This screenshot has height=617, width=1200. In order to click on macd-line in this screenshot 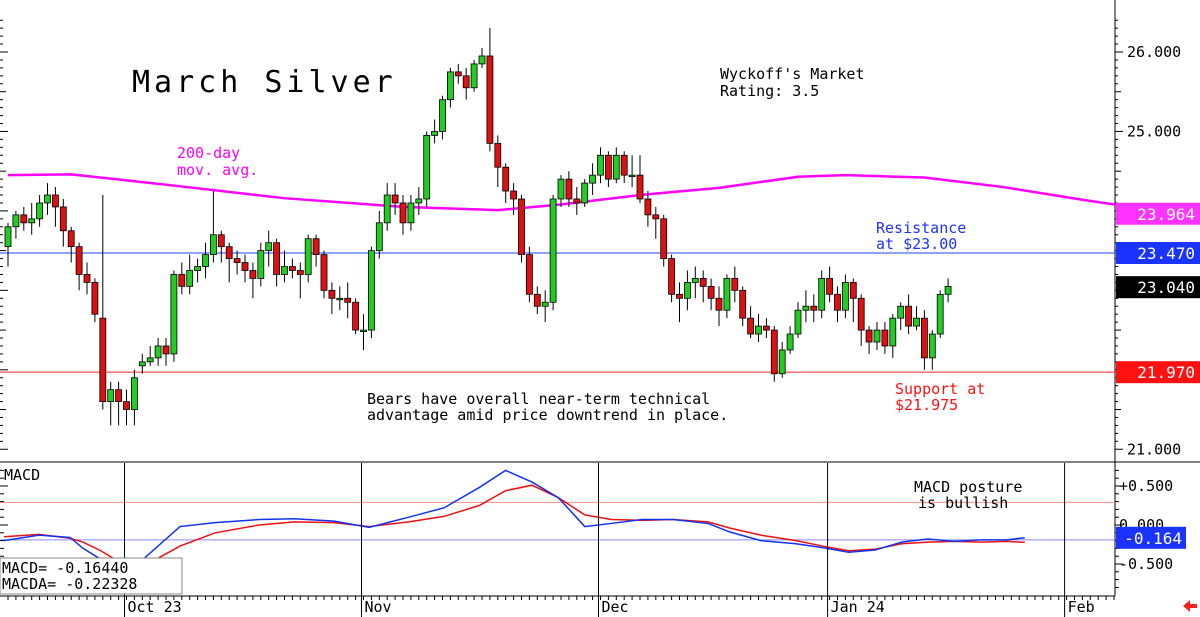, I will do `click(514, 521)`.